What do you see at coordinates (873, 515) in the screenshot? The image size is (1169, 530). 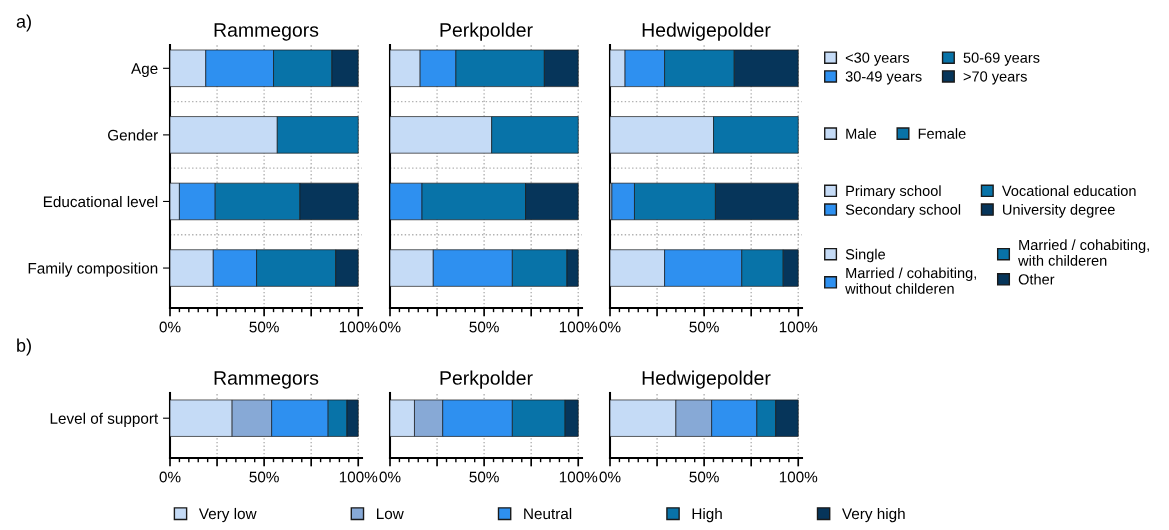 I see `legend-label: Very high` at bounding box center [873, 515].